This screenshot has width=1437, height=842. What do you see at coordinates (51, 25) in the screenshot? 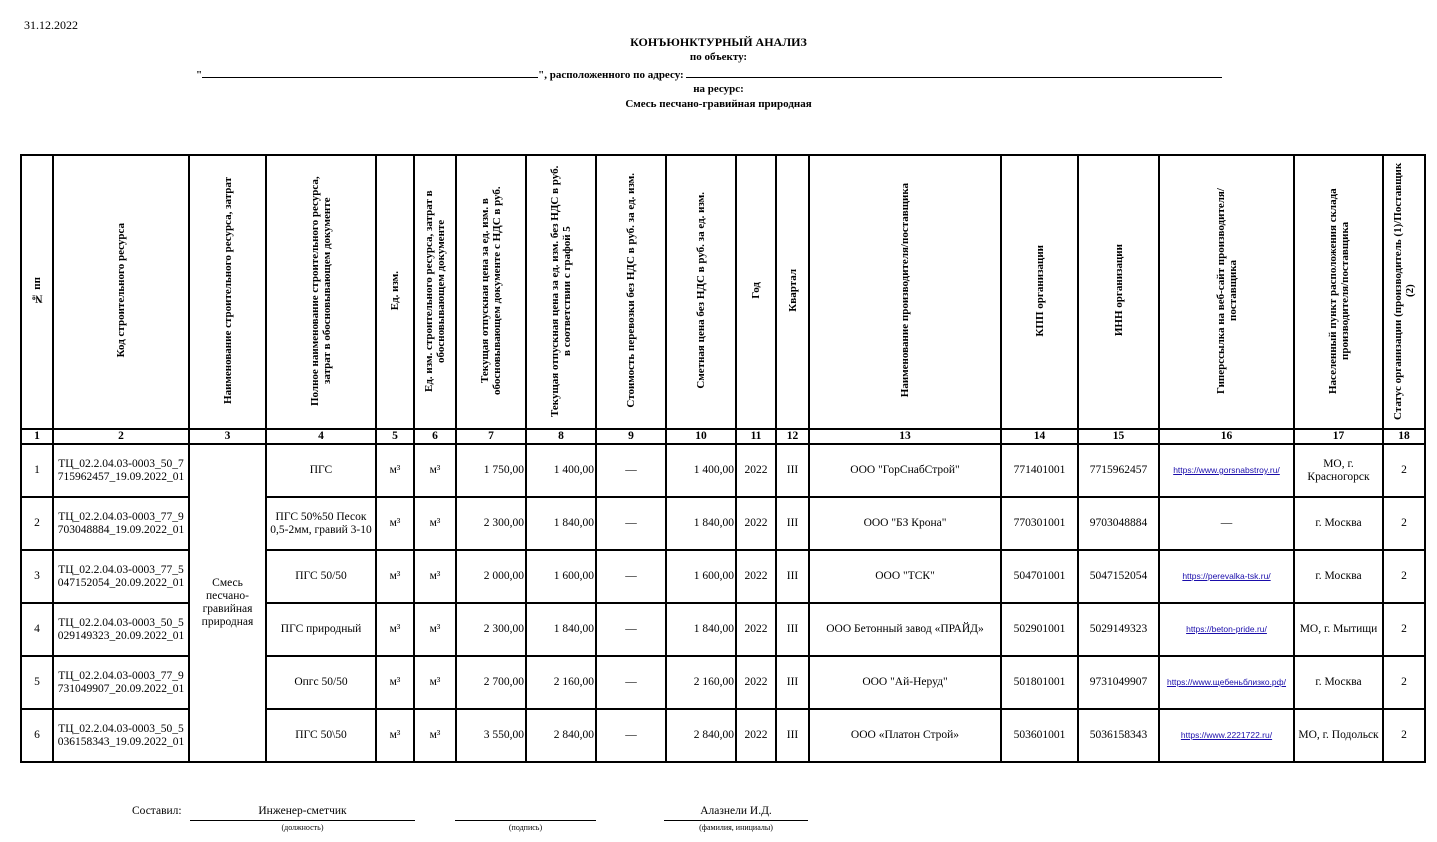
I see `document-date: 31.12.2022` at bounding box center [51, 25].